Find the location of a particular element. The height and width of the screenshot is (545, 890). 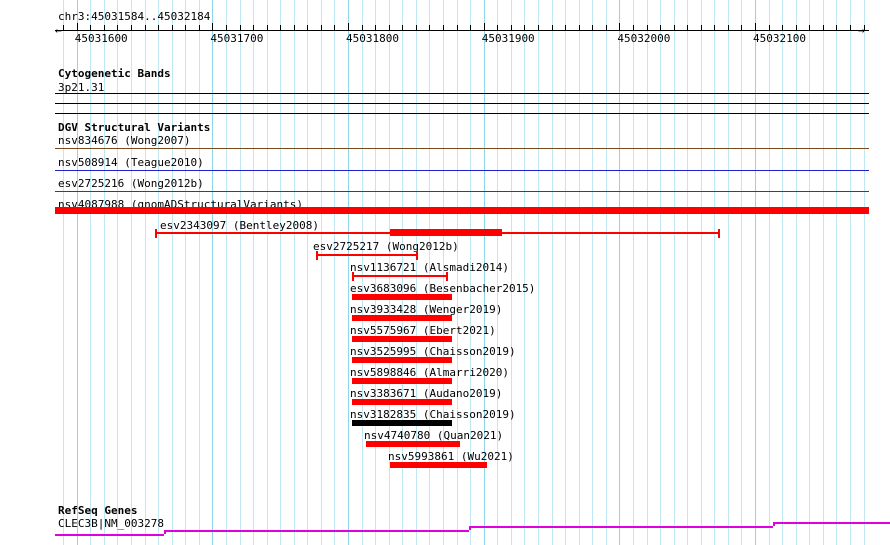

variant-track-label-nsv5575967: nsv5575967 (Ebert2021) is located at coordinates (423, 330).